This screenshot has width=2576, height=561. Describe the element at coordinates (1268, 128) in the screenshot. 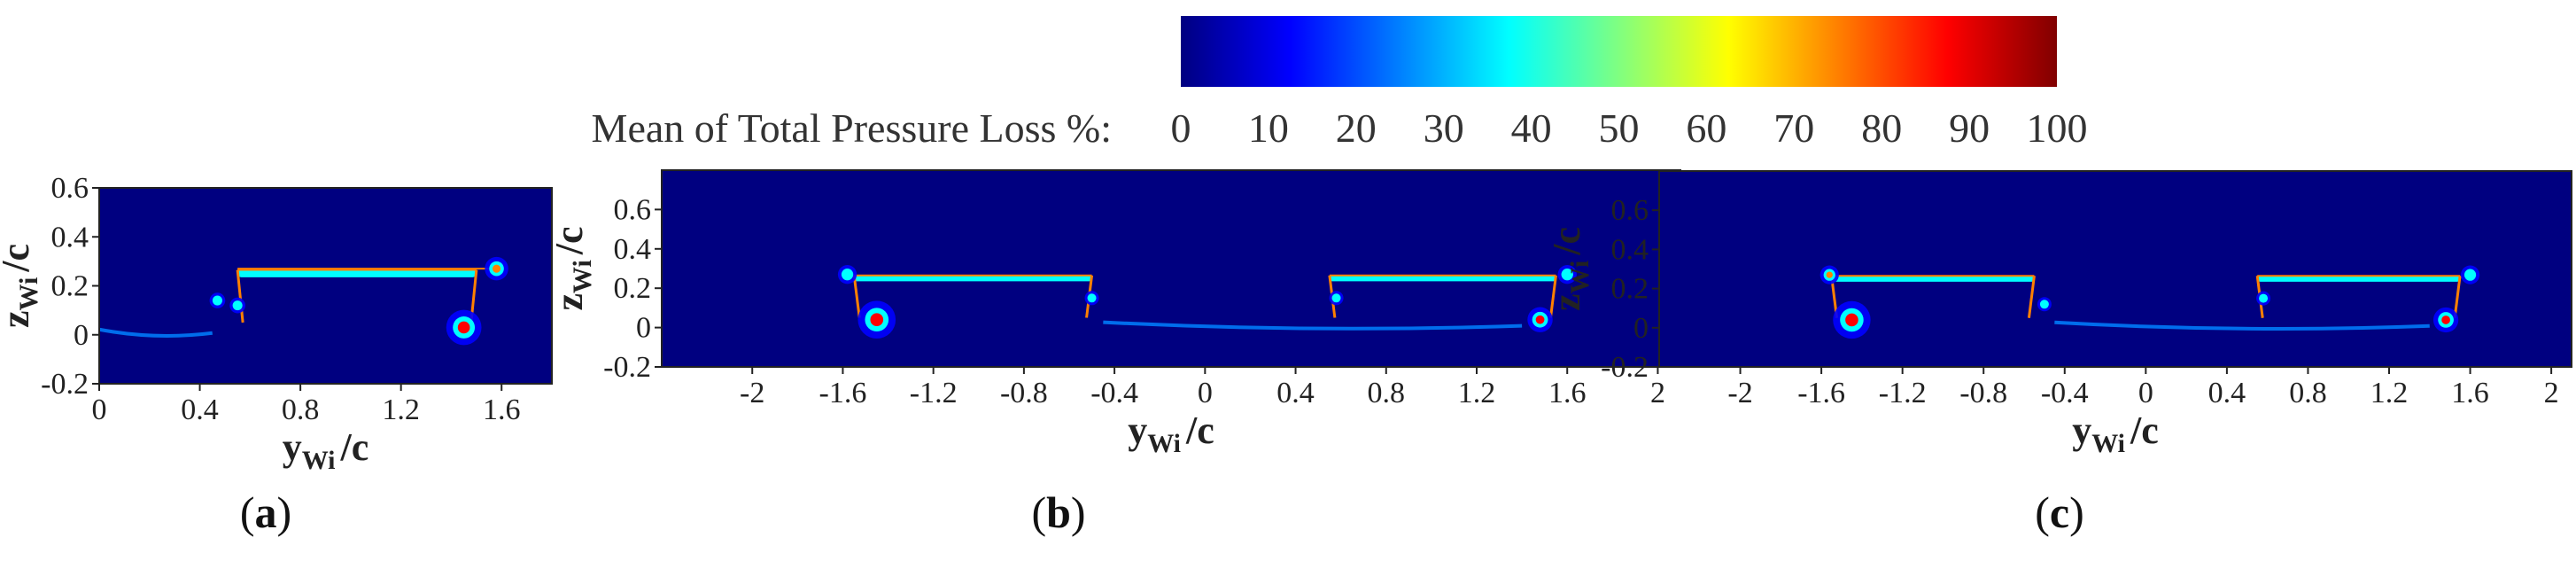

I see `colorbar-tick-label: 10` at that location.